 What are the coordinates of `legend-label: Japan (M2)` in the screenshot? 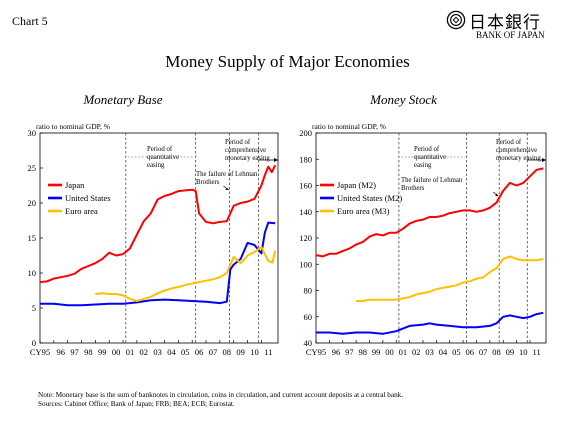 It's located at (356, 185).